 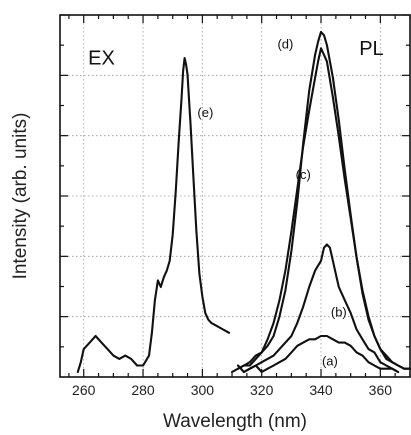 I want to click on x-axis-label: Wavelength (nm), so click(x=235, y=421).